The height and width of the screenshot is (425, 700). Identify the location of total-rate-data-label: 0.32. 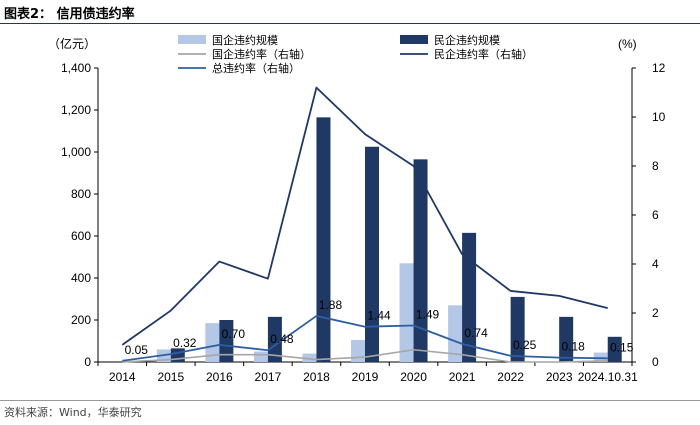
(185, 343).